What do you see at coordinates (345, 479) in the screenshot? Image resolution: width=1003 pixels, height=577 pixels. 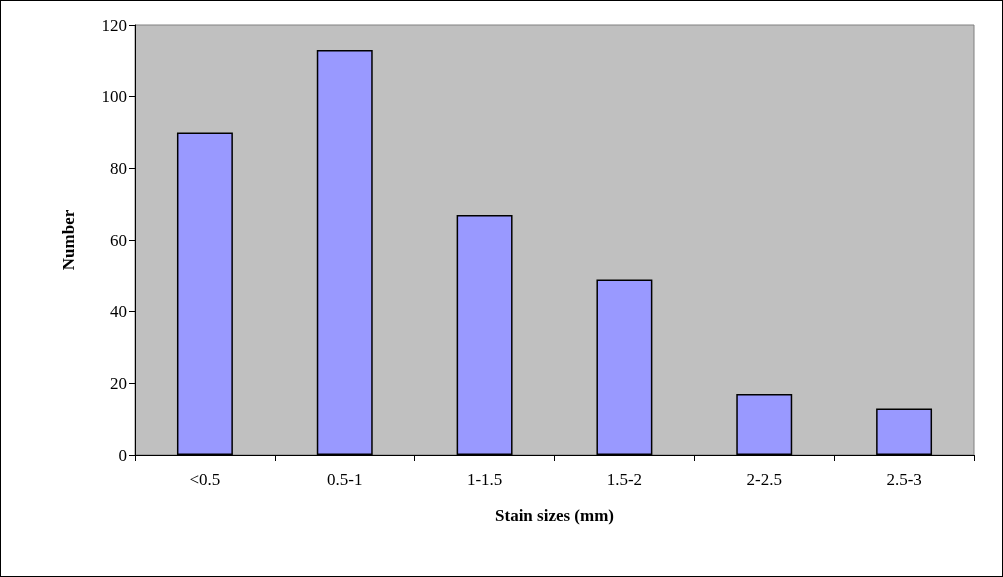 I see `x-tick-label: 0.5-1` at bounding box center [345, 479].